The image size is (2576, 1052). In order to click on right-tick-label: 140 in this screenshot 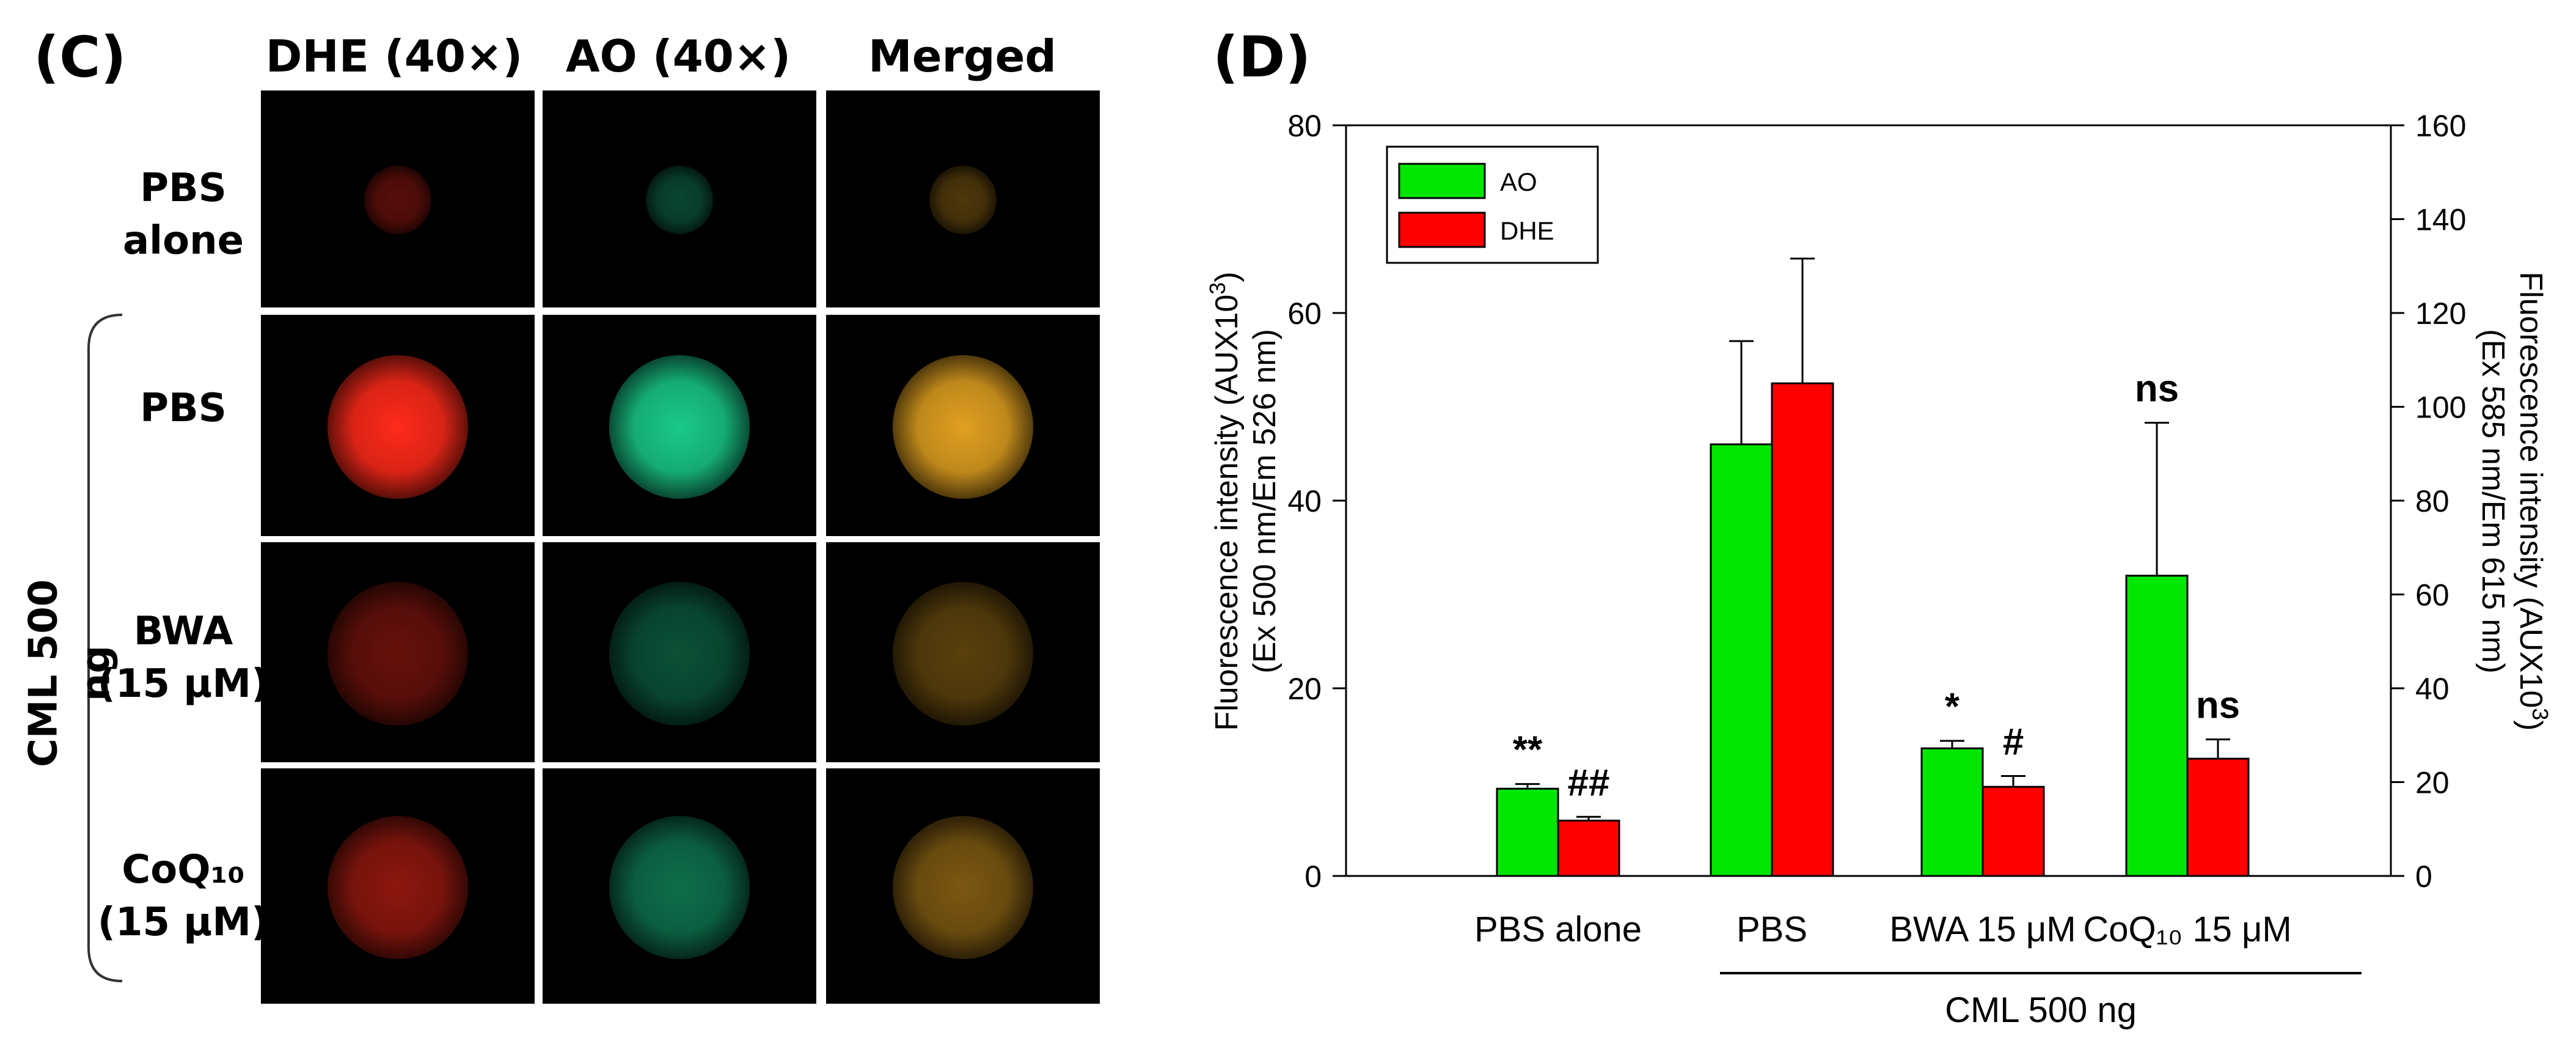, I will do `click(2440, 220)`.